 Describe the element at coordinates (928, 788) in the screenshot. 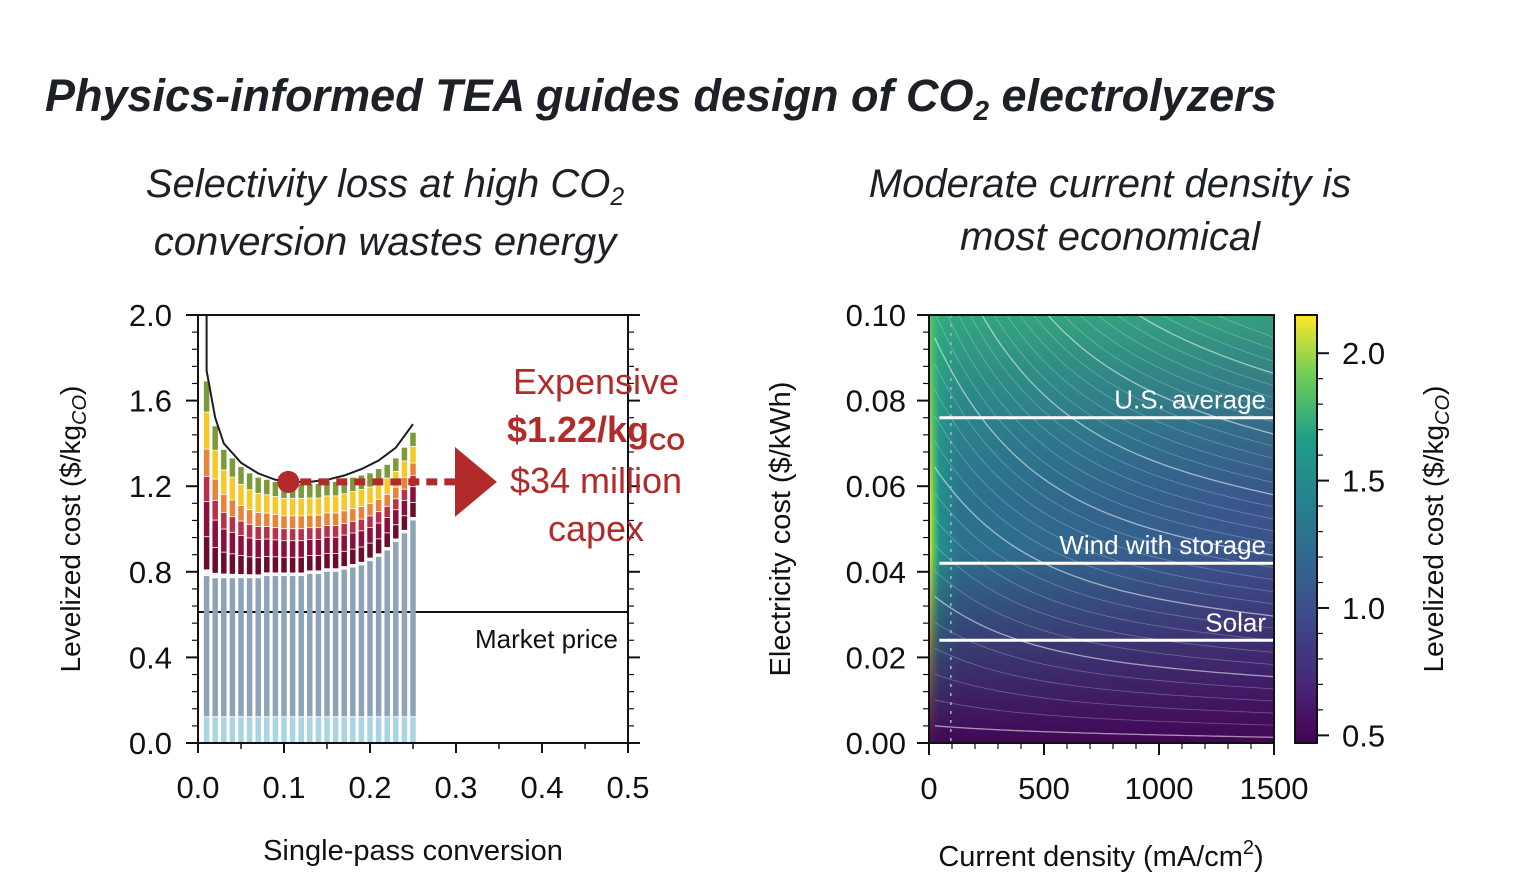

I see `right-x-tick-label: 0` at that location.